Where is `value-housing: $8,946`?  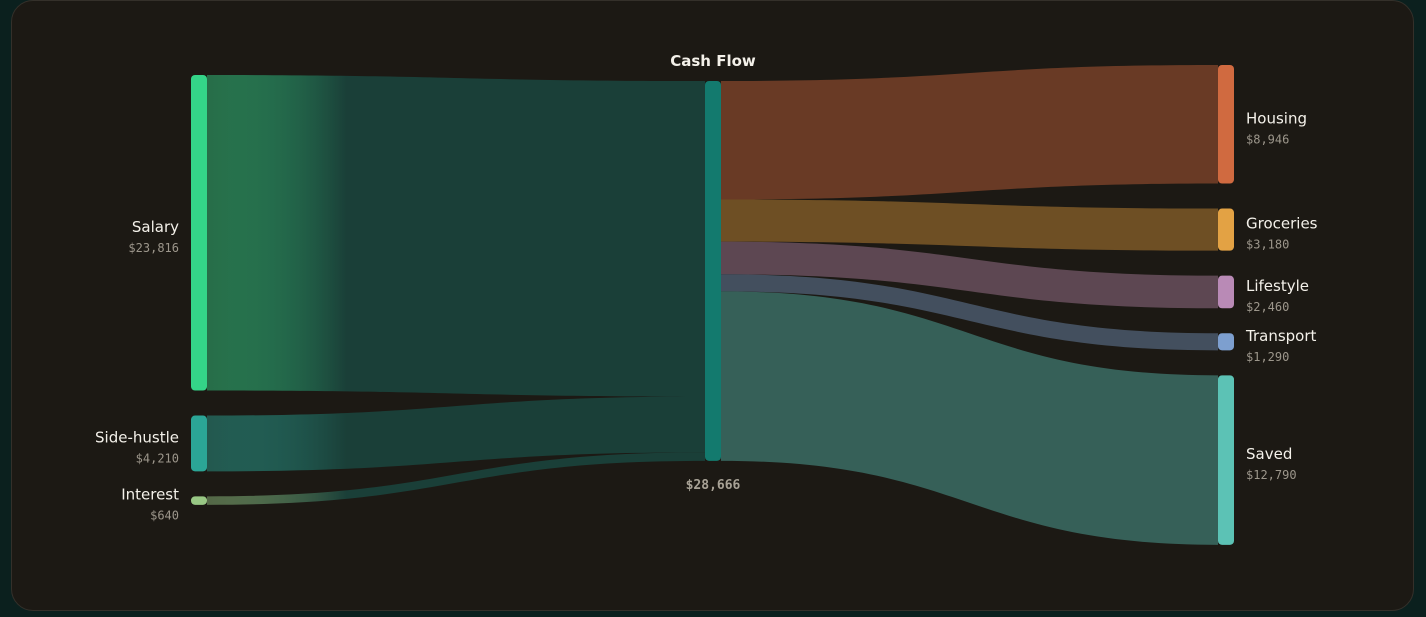
value-housing: $8,946 is located at coordinates (1267, 139).